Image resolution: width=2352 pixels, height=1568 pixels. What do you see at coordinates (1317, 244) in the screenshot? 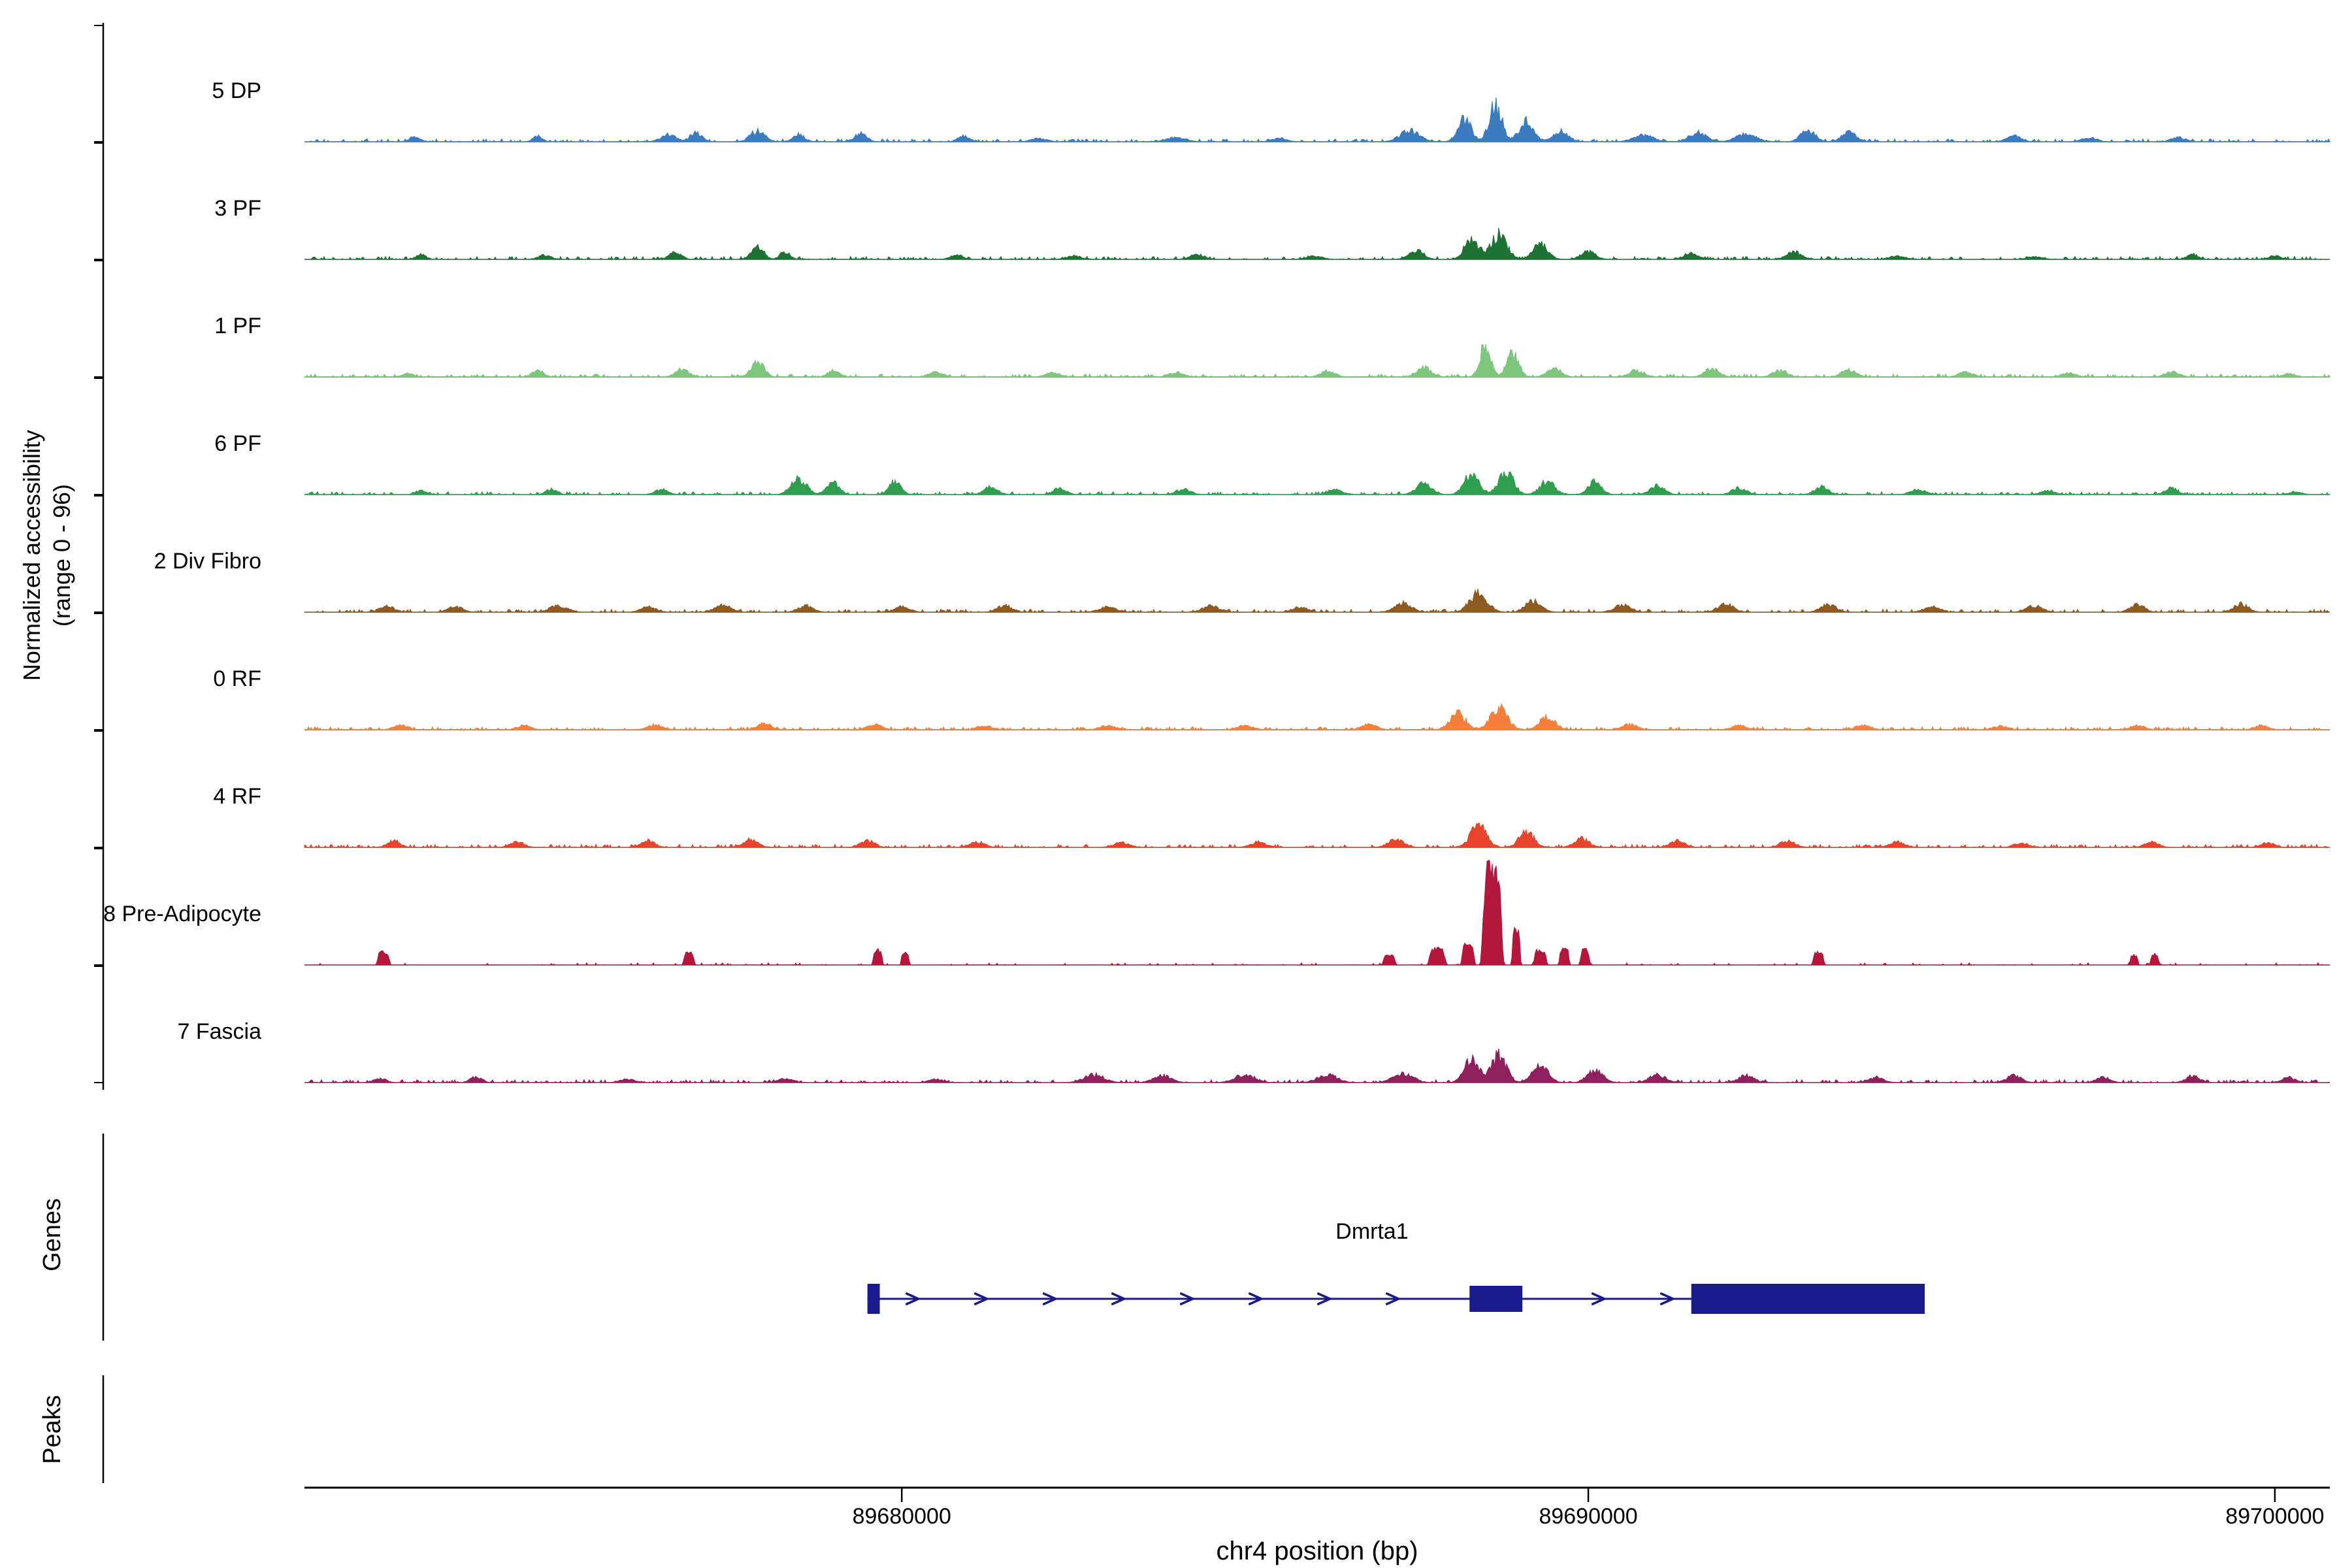
I see `track-signal-3-pf` at bounding box center [1317, 244].